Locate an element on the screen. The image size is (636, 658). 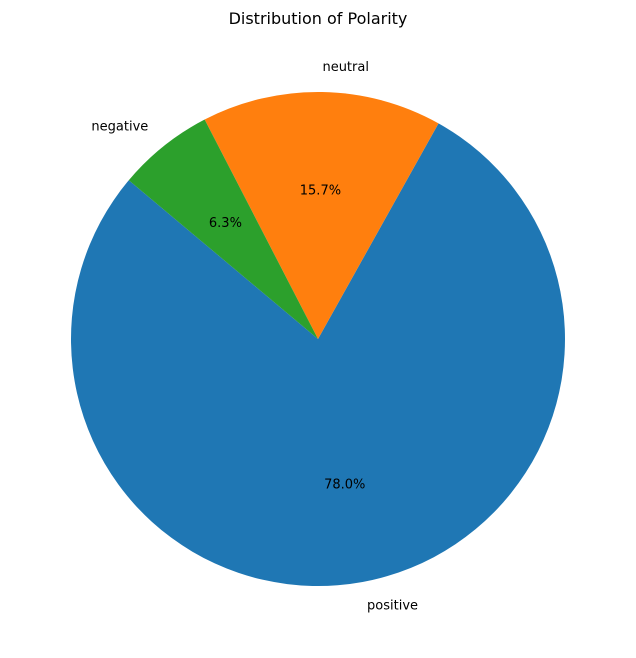
pie-category-label-positive: positive is located at coordinates (392, 606).